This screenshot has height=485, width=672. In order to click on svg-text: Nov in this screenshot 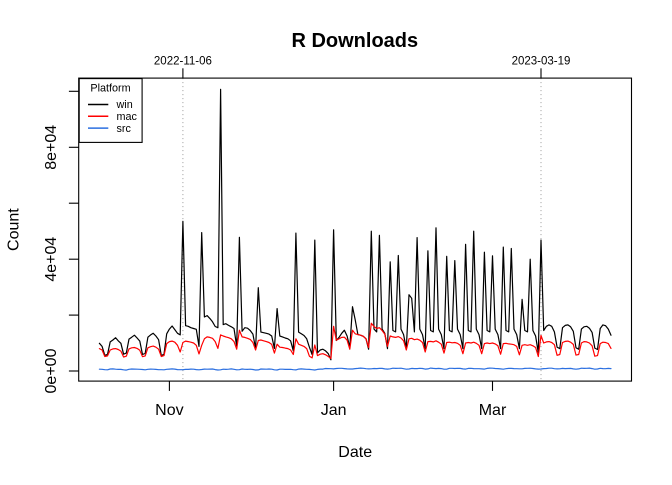, I will do `click(169, 410)`.